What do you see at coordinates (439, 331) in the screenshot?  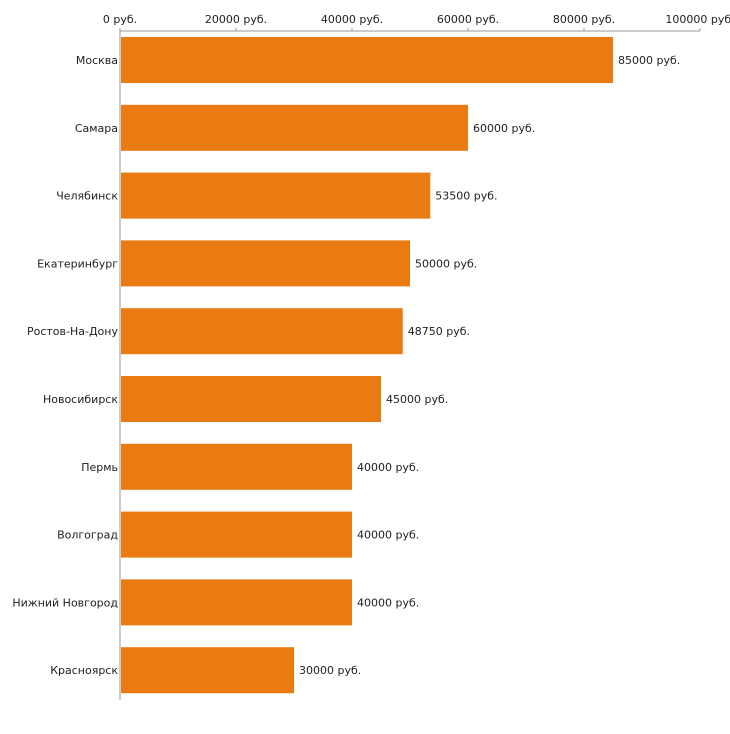 I see `value-label: 48750 руб.` at bounding box center [439, 331].